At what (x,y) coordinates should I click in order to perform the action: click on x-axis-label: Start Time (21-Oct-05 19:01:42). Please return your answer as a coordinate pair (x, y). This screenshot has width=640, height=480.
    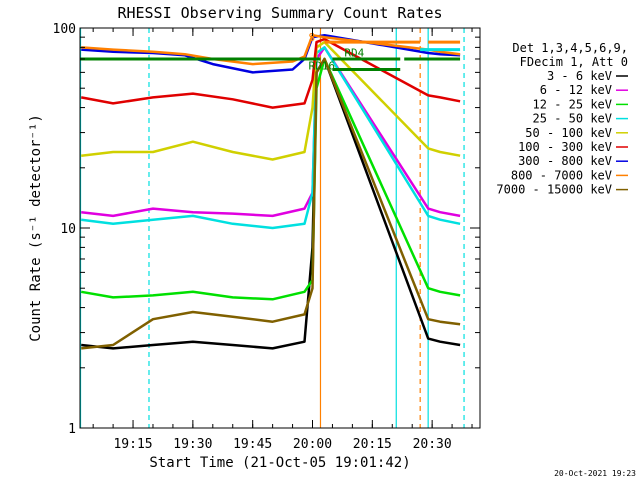
    Looking at the image, I should click on (279, 463).